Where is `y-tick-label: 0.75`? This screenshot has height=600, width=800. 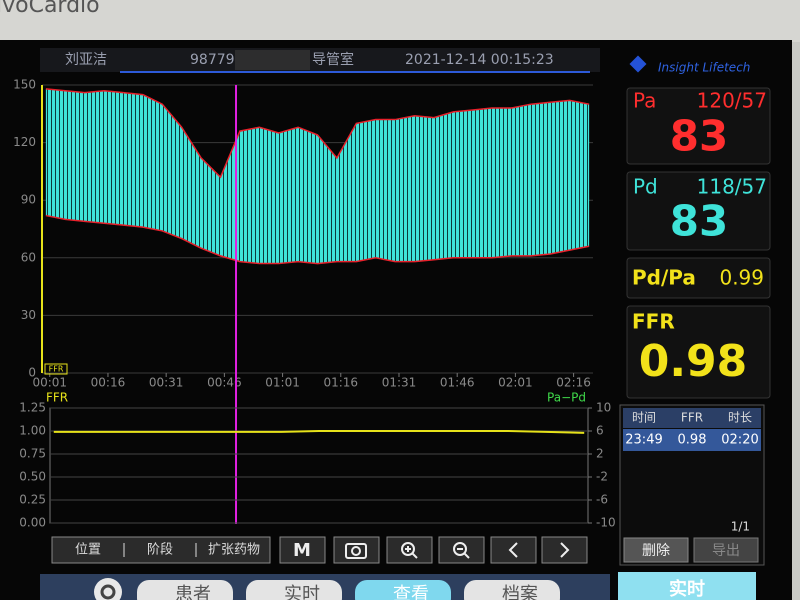 y-tick-label: 0.75 is located at coordinates (32, 454).